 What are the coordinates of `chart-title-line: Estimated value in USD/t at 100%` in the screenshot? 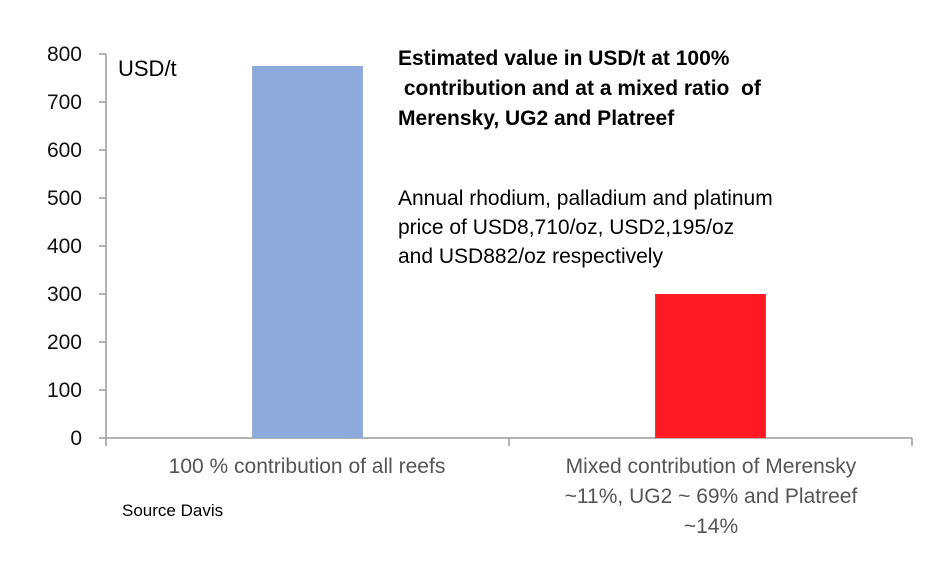 It's located at (564, 58).